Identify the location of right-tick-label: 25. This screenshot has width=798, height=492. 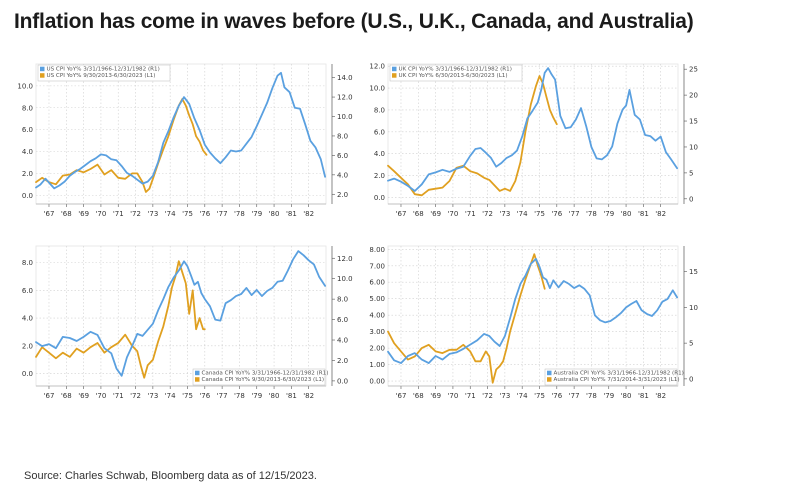
(693, 70).